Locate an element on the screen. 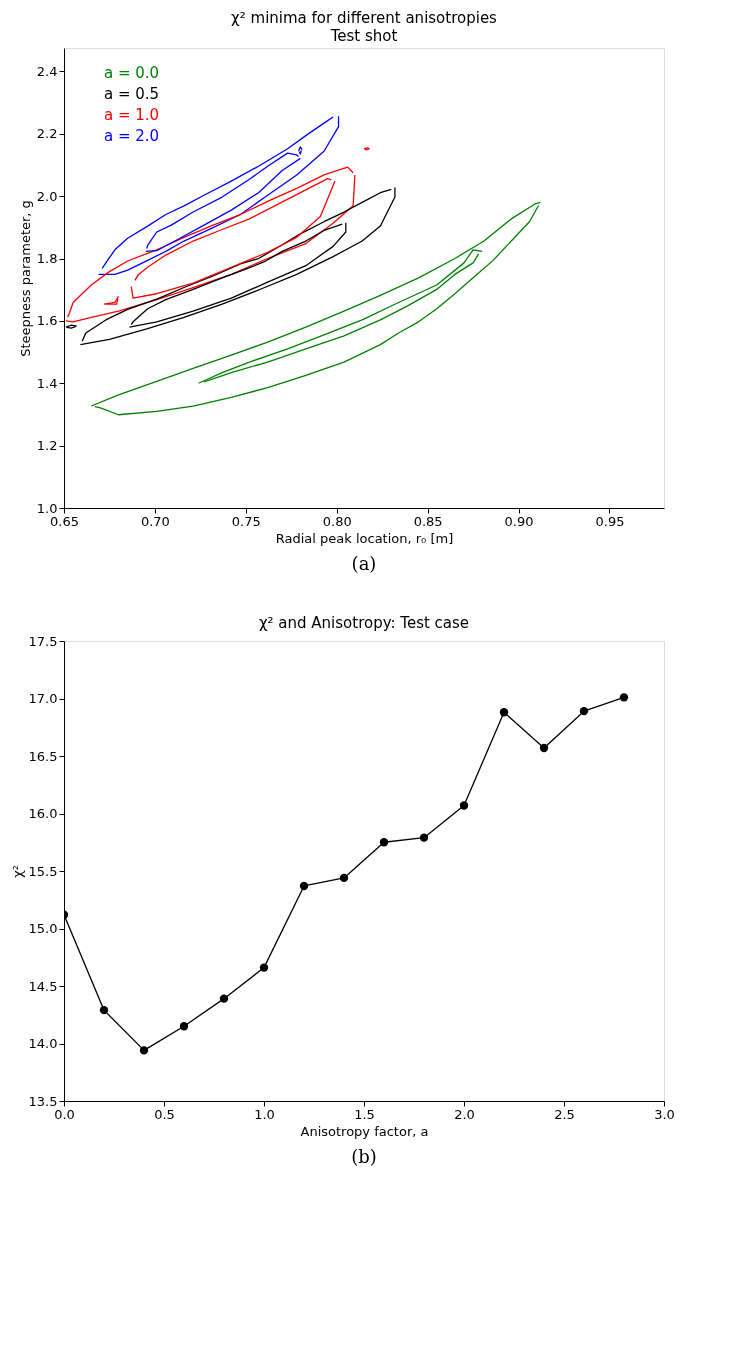  y-tick-label: 16.0 is located at coordinates (43, 813).